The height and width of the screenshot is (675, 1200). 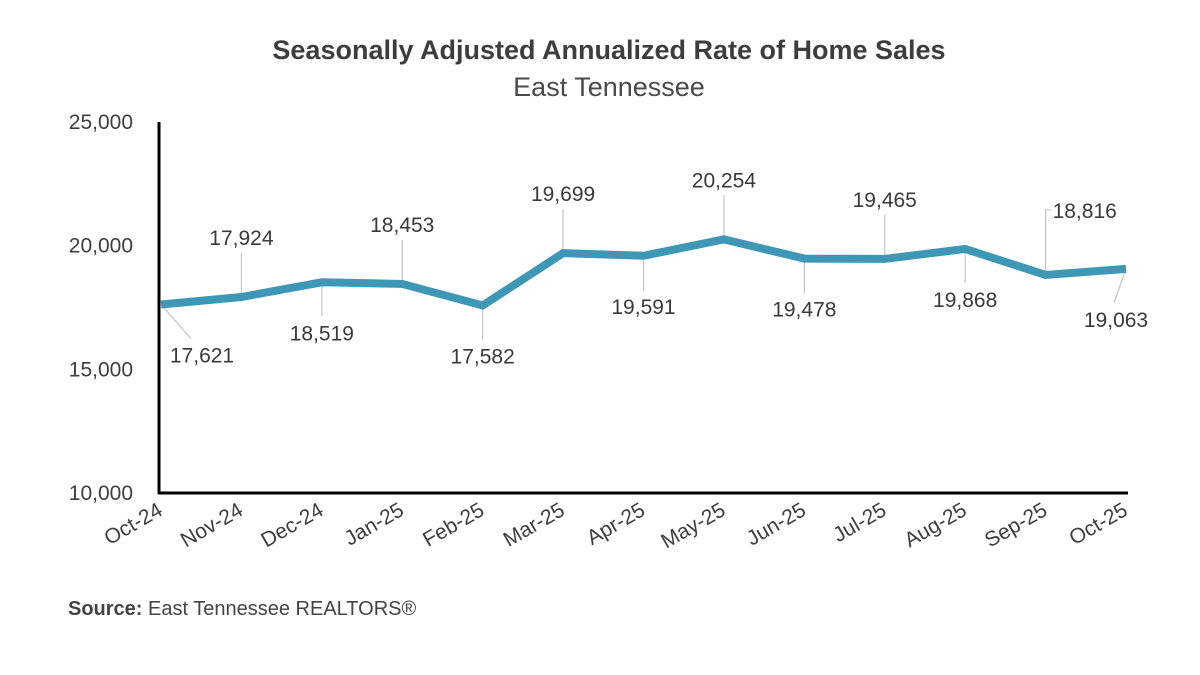 I want to click on x-tick-label: Apr-25, so click(x=616, y=523).